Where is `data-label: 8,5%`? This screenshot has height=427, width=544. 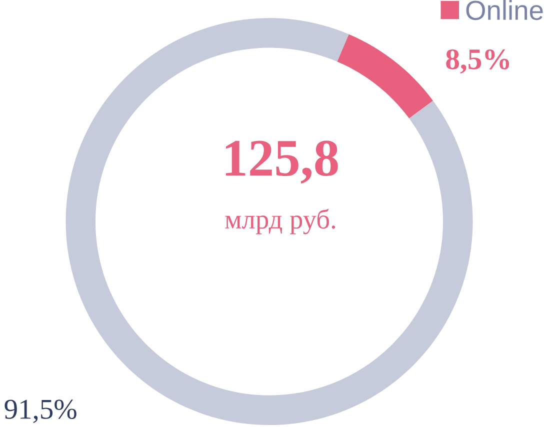
data-label: 8,5% is located at coordinates (478, 61).